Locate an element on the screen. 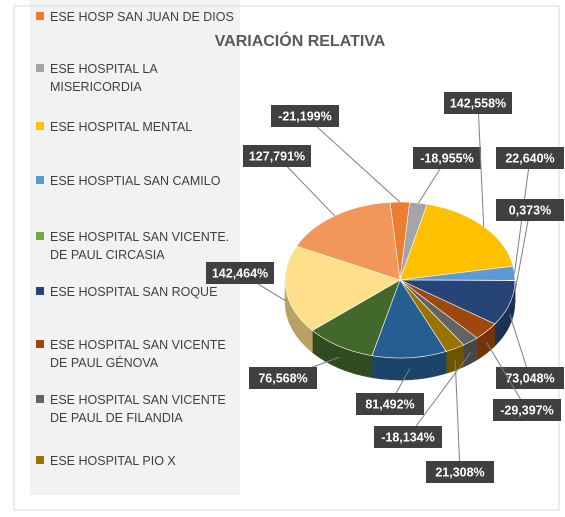  data-label: -29,397% is located at coordinates (527, 410).